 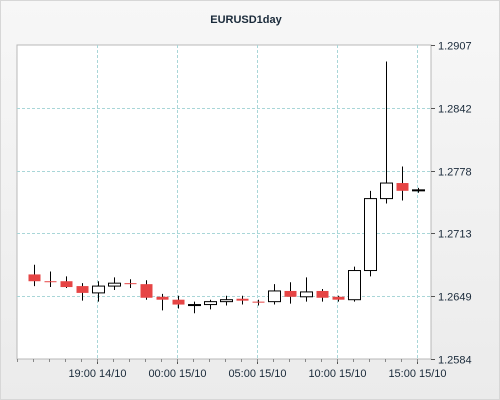 I want to click on y-tick-label: 1.2778, so click(x=455, y=173).